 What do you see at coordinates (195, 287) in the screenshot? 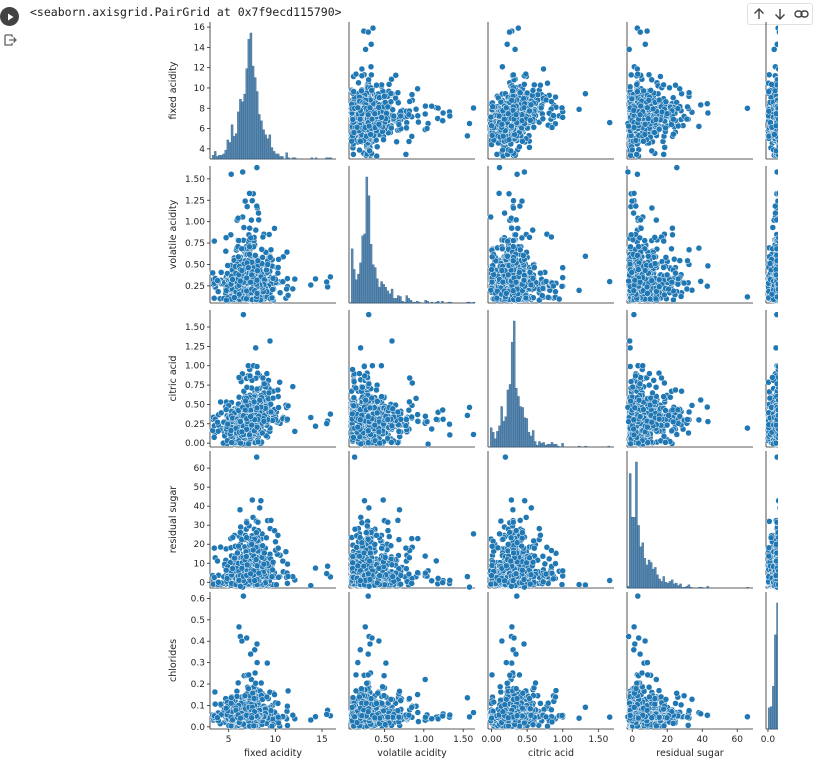
I see `y-tick-label: 0.25` at bounding box center [195, 287].